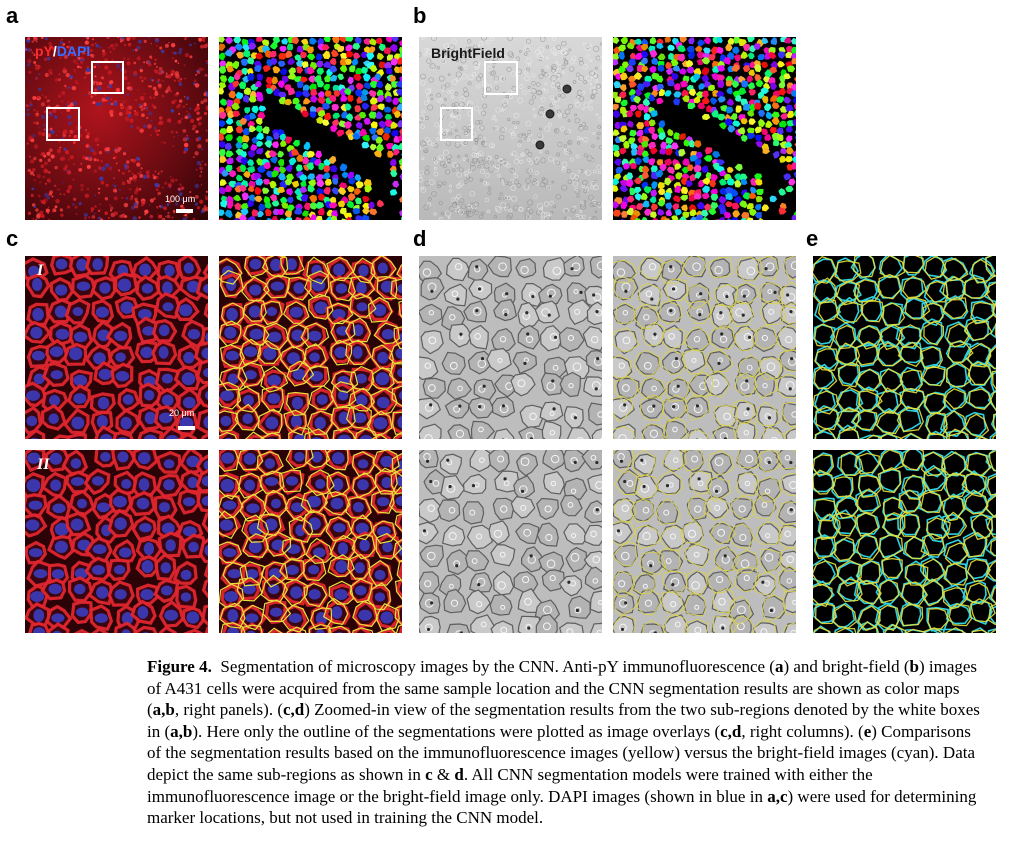 The image size is (1018, 863). What do you see at coordinates (779, 666) in the screenshot?
I see `caption-ref: a` at bounding box center [779, 666].